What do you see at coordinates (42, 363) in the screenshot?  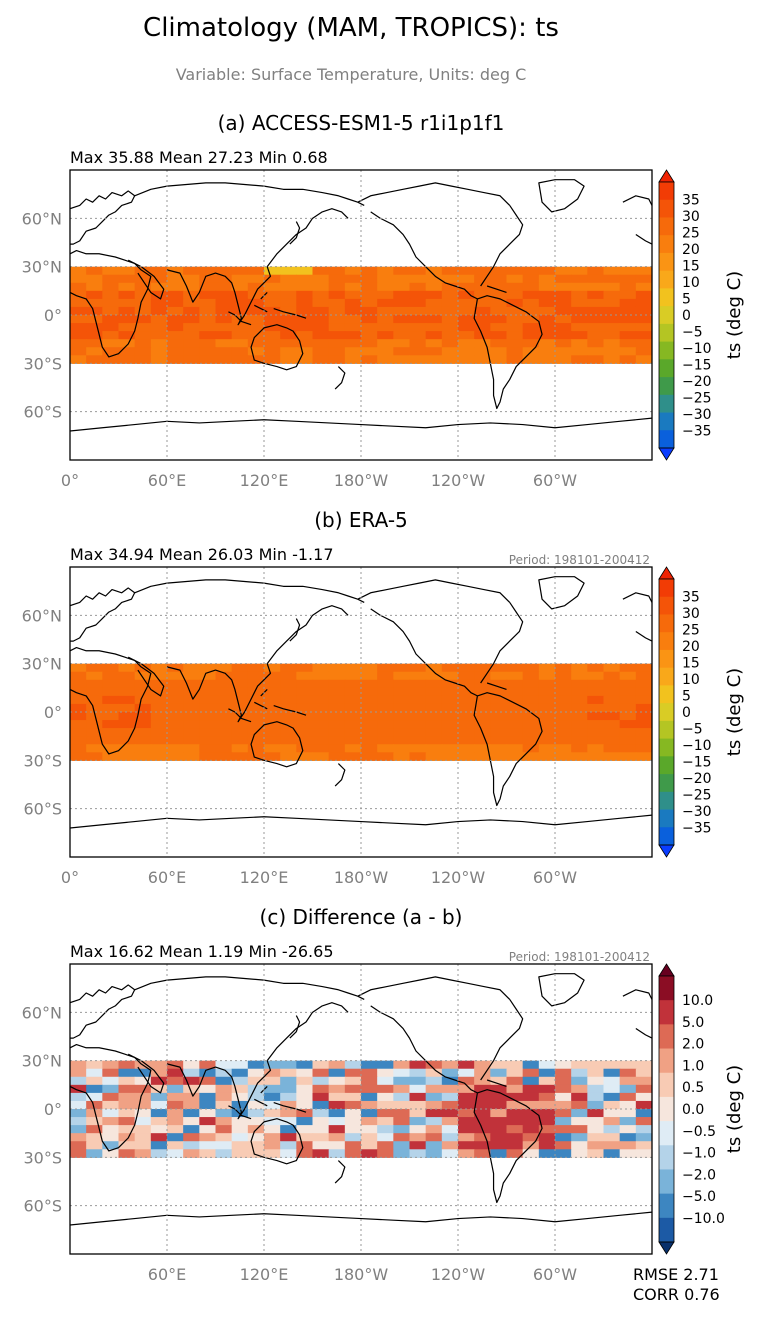 I see `y-tick-label: 30°S` at bounding box center [42, 363].